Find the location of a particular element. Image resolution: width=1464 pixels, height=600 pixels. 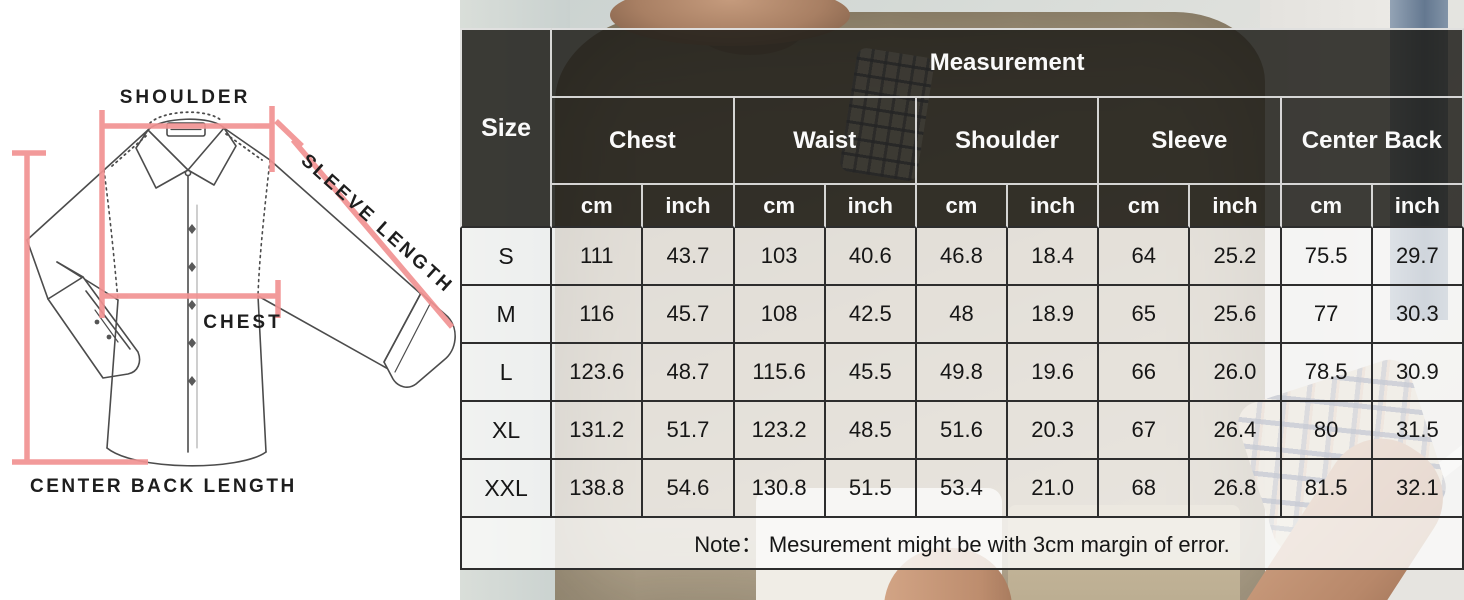

size-value-cell: 53.4 is located at coordinates (962, 489).